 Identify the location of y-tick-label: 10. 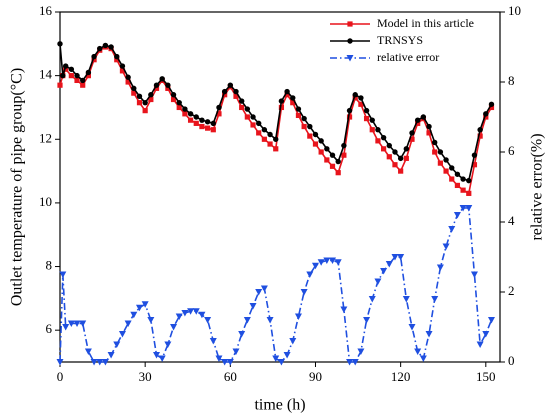
(45, 201).